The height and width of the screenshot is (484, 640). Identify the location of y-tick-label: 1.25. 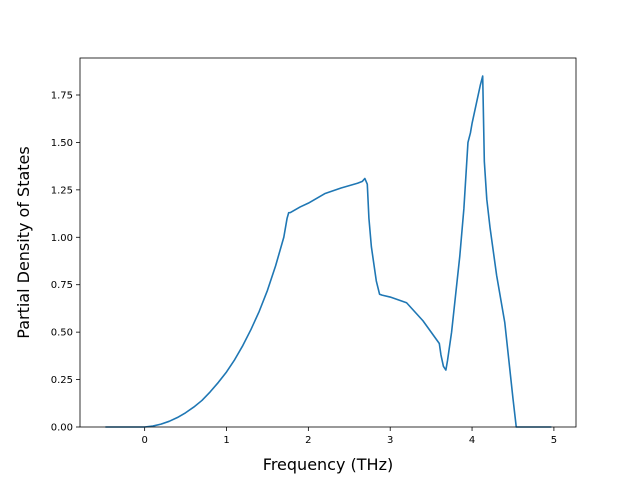
(62, 190).